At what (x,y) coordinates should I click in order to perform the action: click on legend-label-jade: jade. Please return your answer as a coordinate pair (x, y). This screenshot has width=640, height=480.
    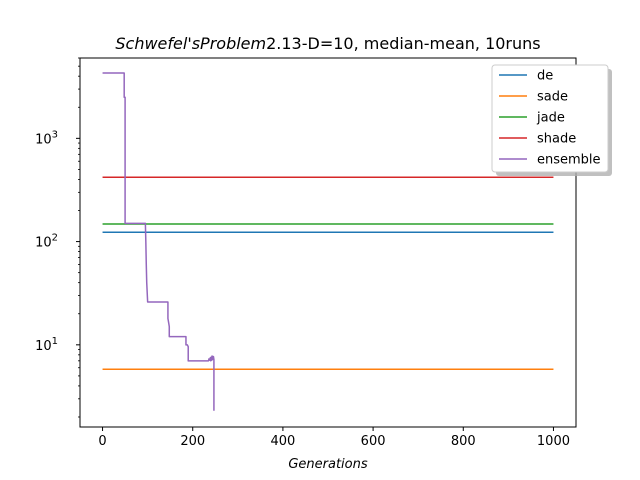
    Looking at the image, I should click on (550, 118).